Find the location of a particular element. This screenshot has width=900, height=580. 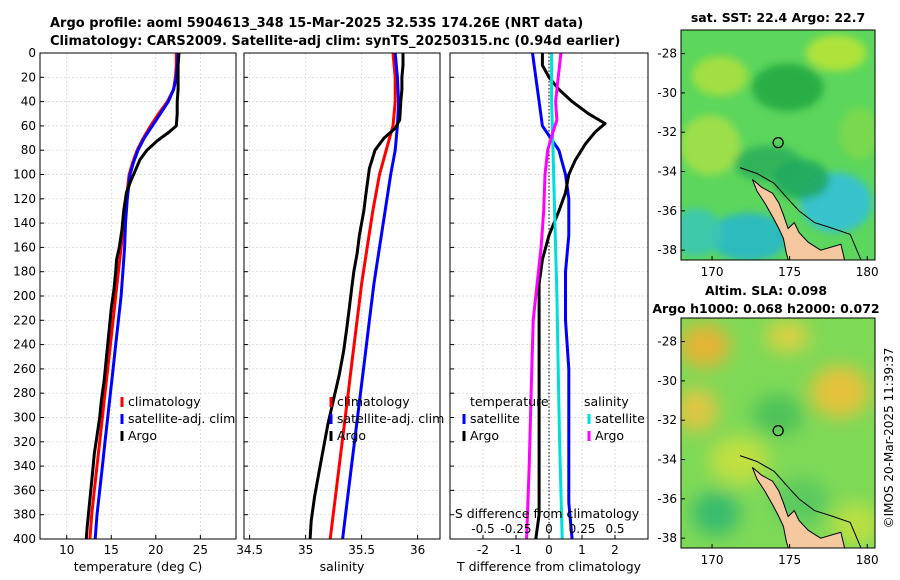

y-tick-label: -36 is located at coordinates (667, 211).